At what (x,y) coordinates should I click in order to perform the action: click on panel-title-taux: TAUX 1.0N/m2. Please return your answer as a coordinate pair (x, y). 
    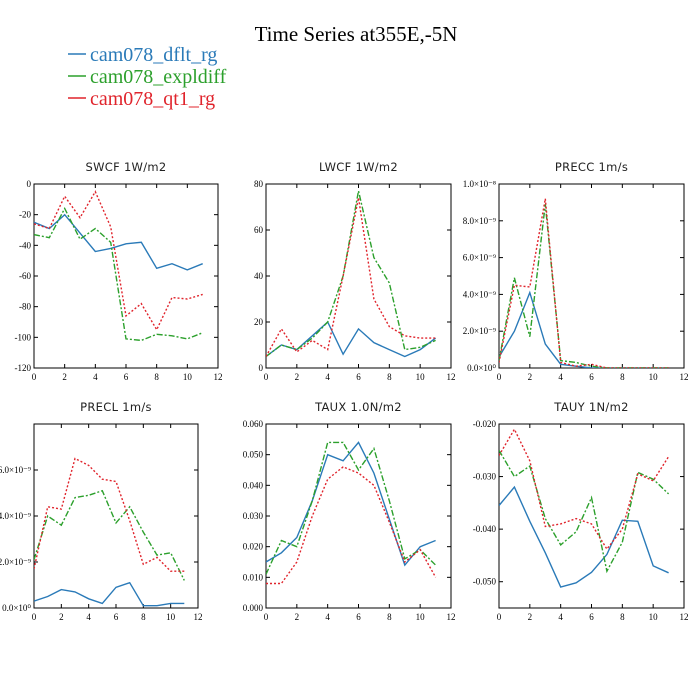
    Looking at the image, I should click on (358, 407).